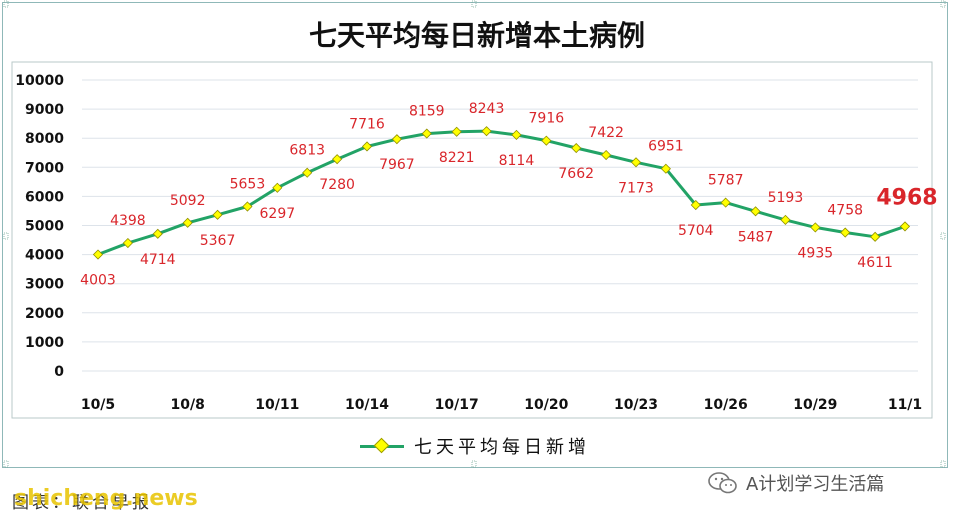 This screenshot has width=954, height=520. I want to click on x-tick-label: 10/29, so click(815, 405).